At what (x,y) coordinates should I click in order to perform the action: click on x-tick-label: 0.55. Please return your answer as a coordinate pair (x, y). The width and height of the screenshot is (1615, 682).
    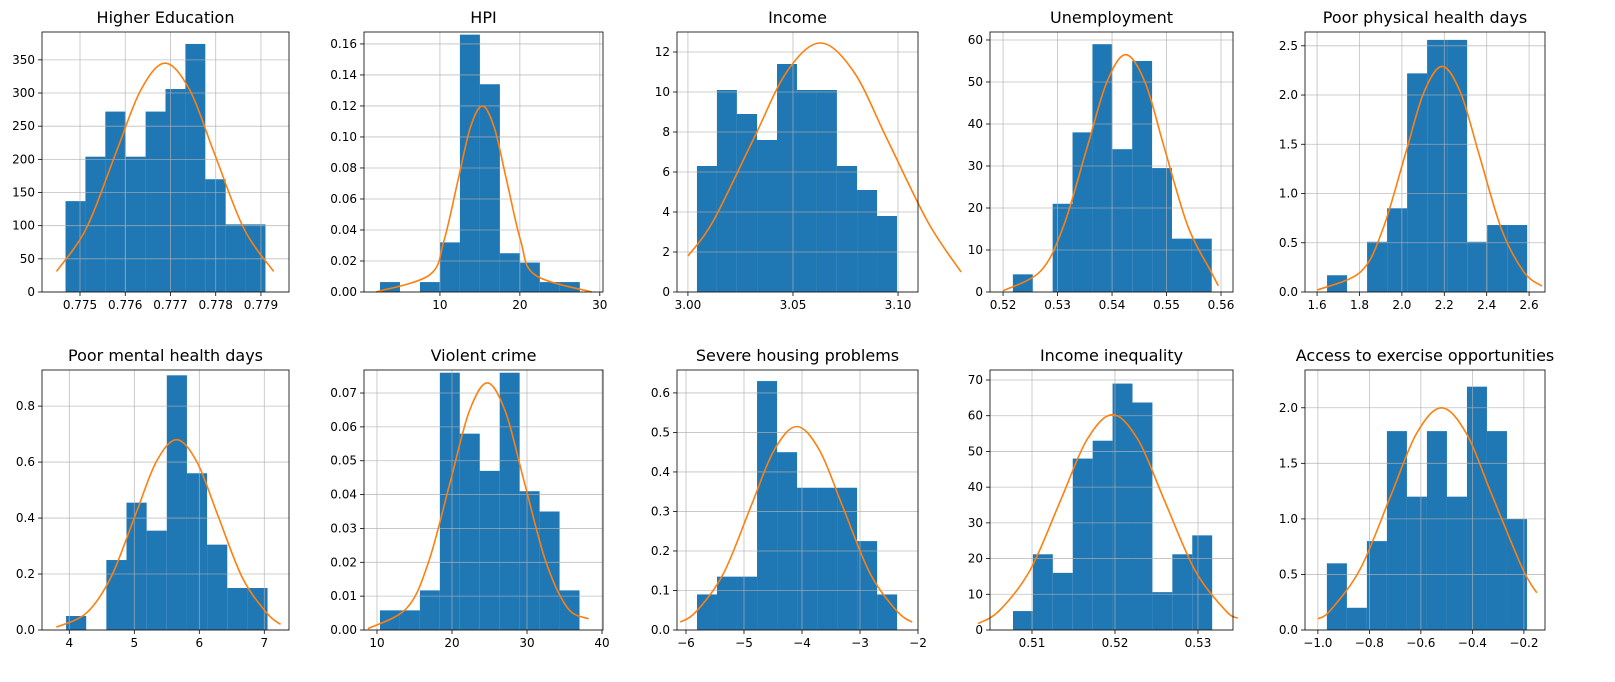
    Looking at the image, I should click on (1166, 305).